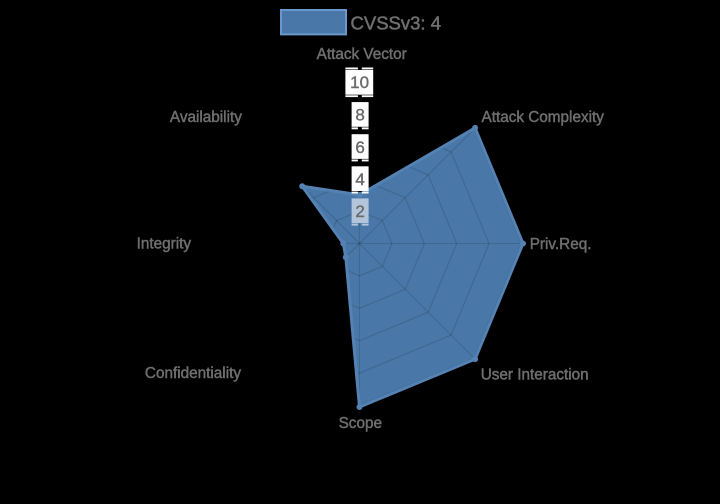 This screenshot has width=720, height=504. What do you see at coordinates (359, 147) in the screenshot?
I see `svg-text: 6` at bounding box center [359, 147].